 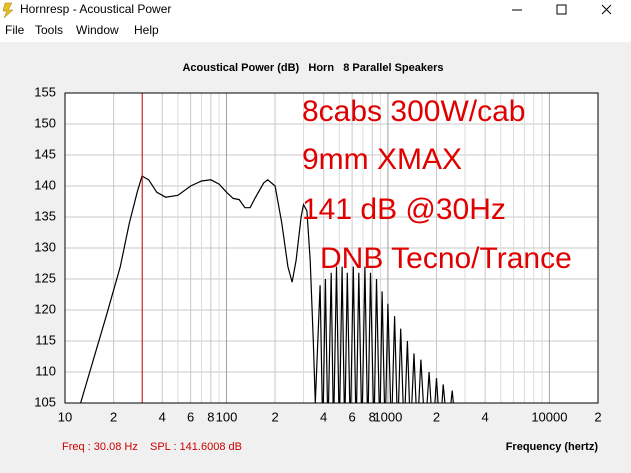 I want to click on x-tick-label: 10, so click(x=65, y=416).